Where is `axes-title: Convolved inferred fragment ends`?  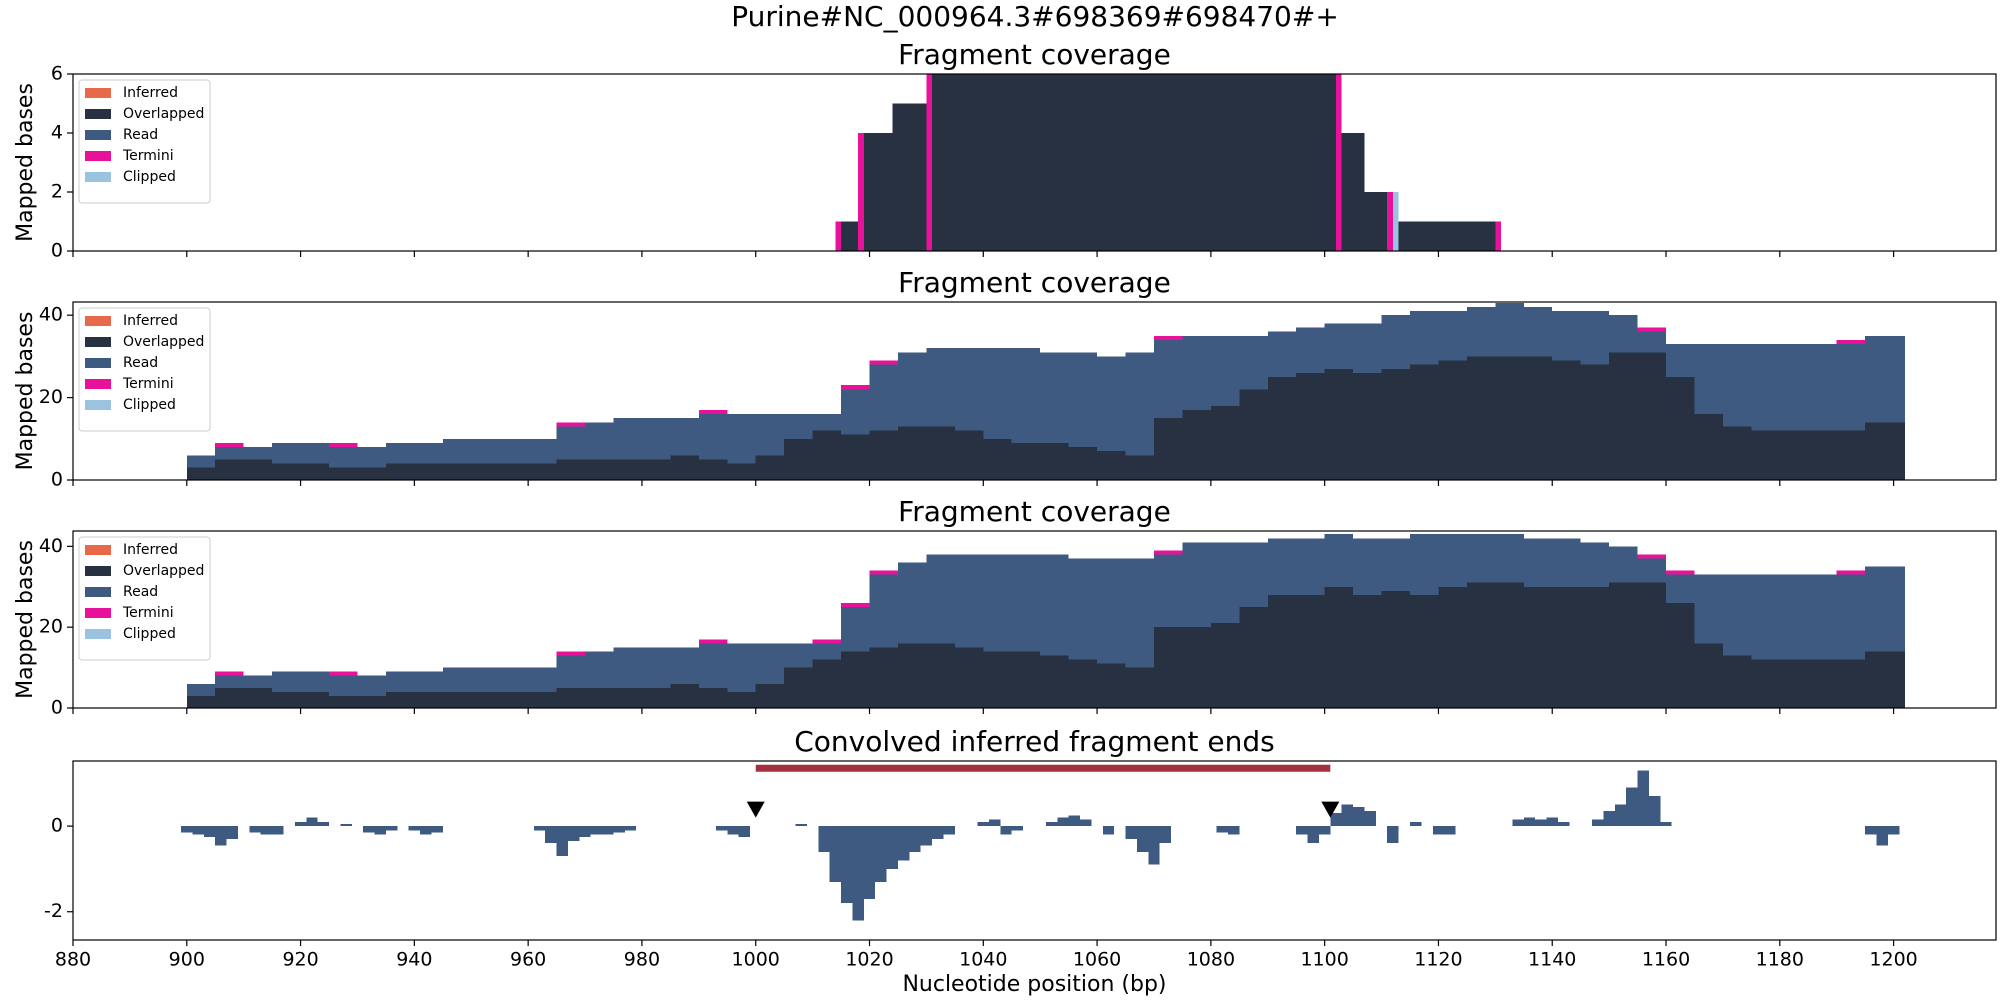 axes-title: Convolved inferred fragment ends is located at coordinates (1034, 741).